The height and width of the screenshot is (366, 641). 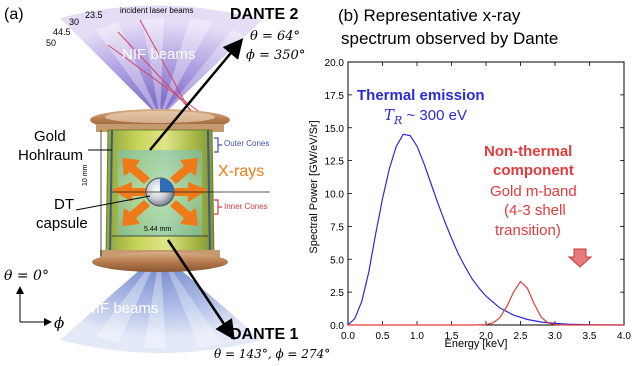 I want to click on x-tick-label: 1.5, so click(x=452, y=336).